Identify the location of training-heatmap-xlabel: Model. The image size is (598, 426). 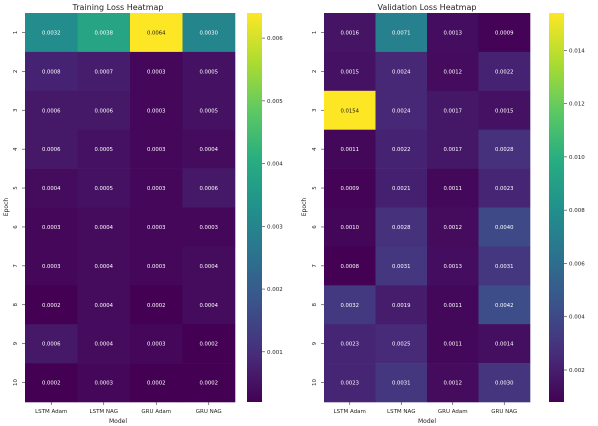
(118, 421).